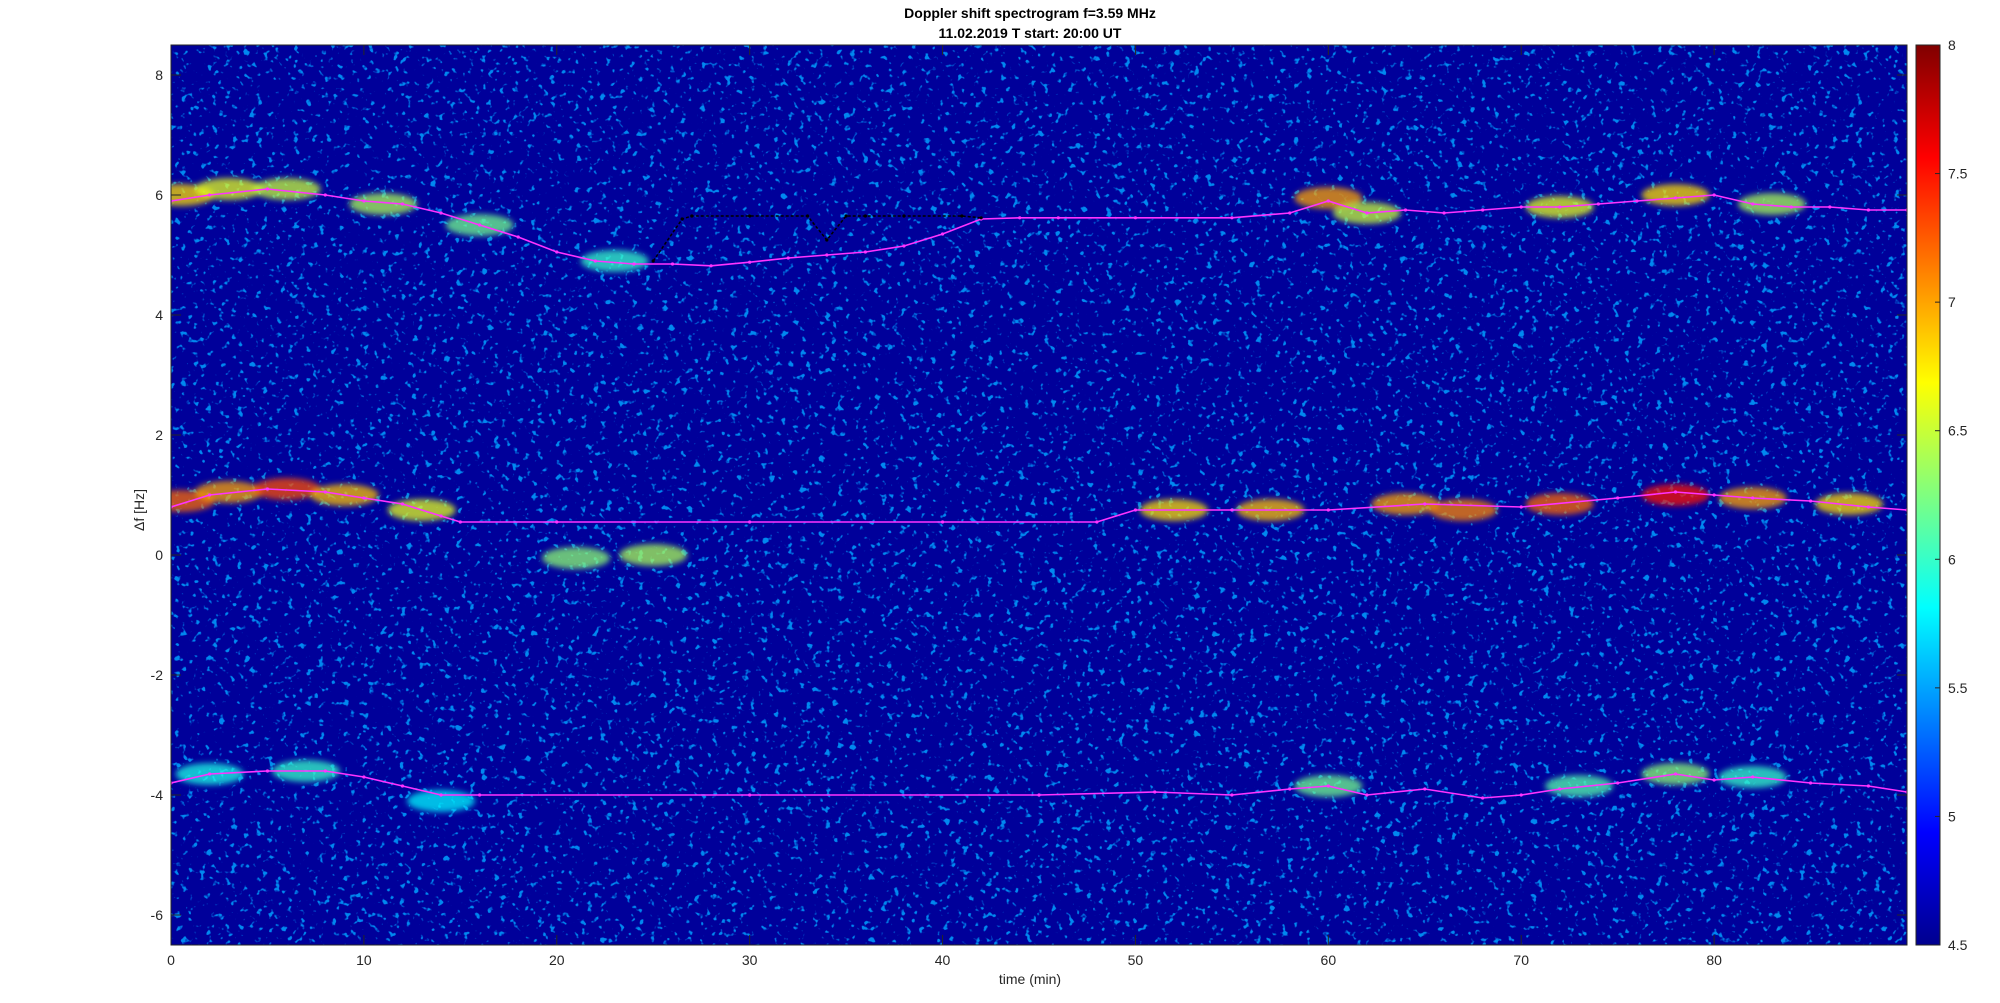 The width and height of the screenshot is (2000, 1003). What do you see at coordinates (157, 795) in the screenshot?
I see `y-tick-label: -4` at bounding box center [157, 795].